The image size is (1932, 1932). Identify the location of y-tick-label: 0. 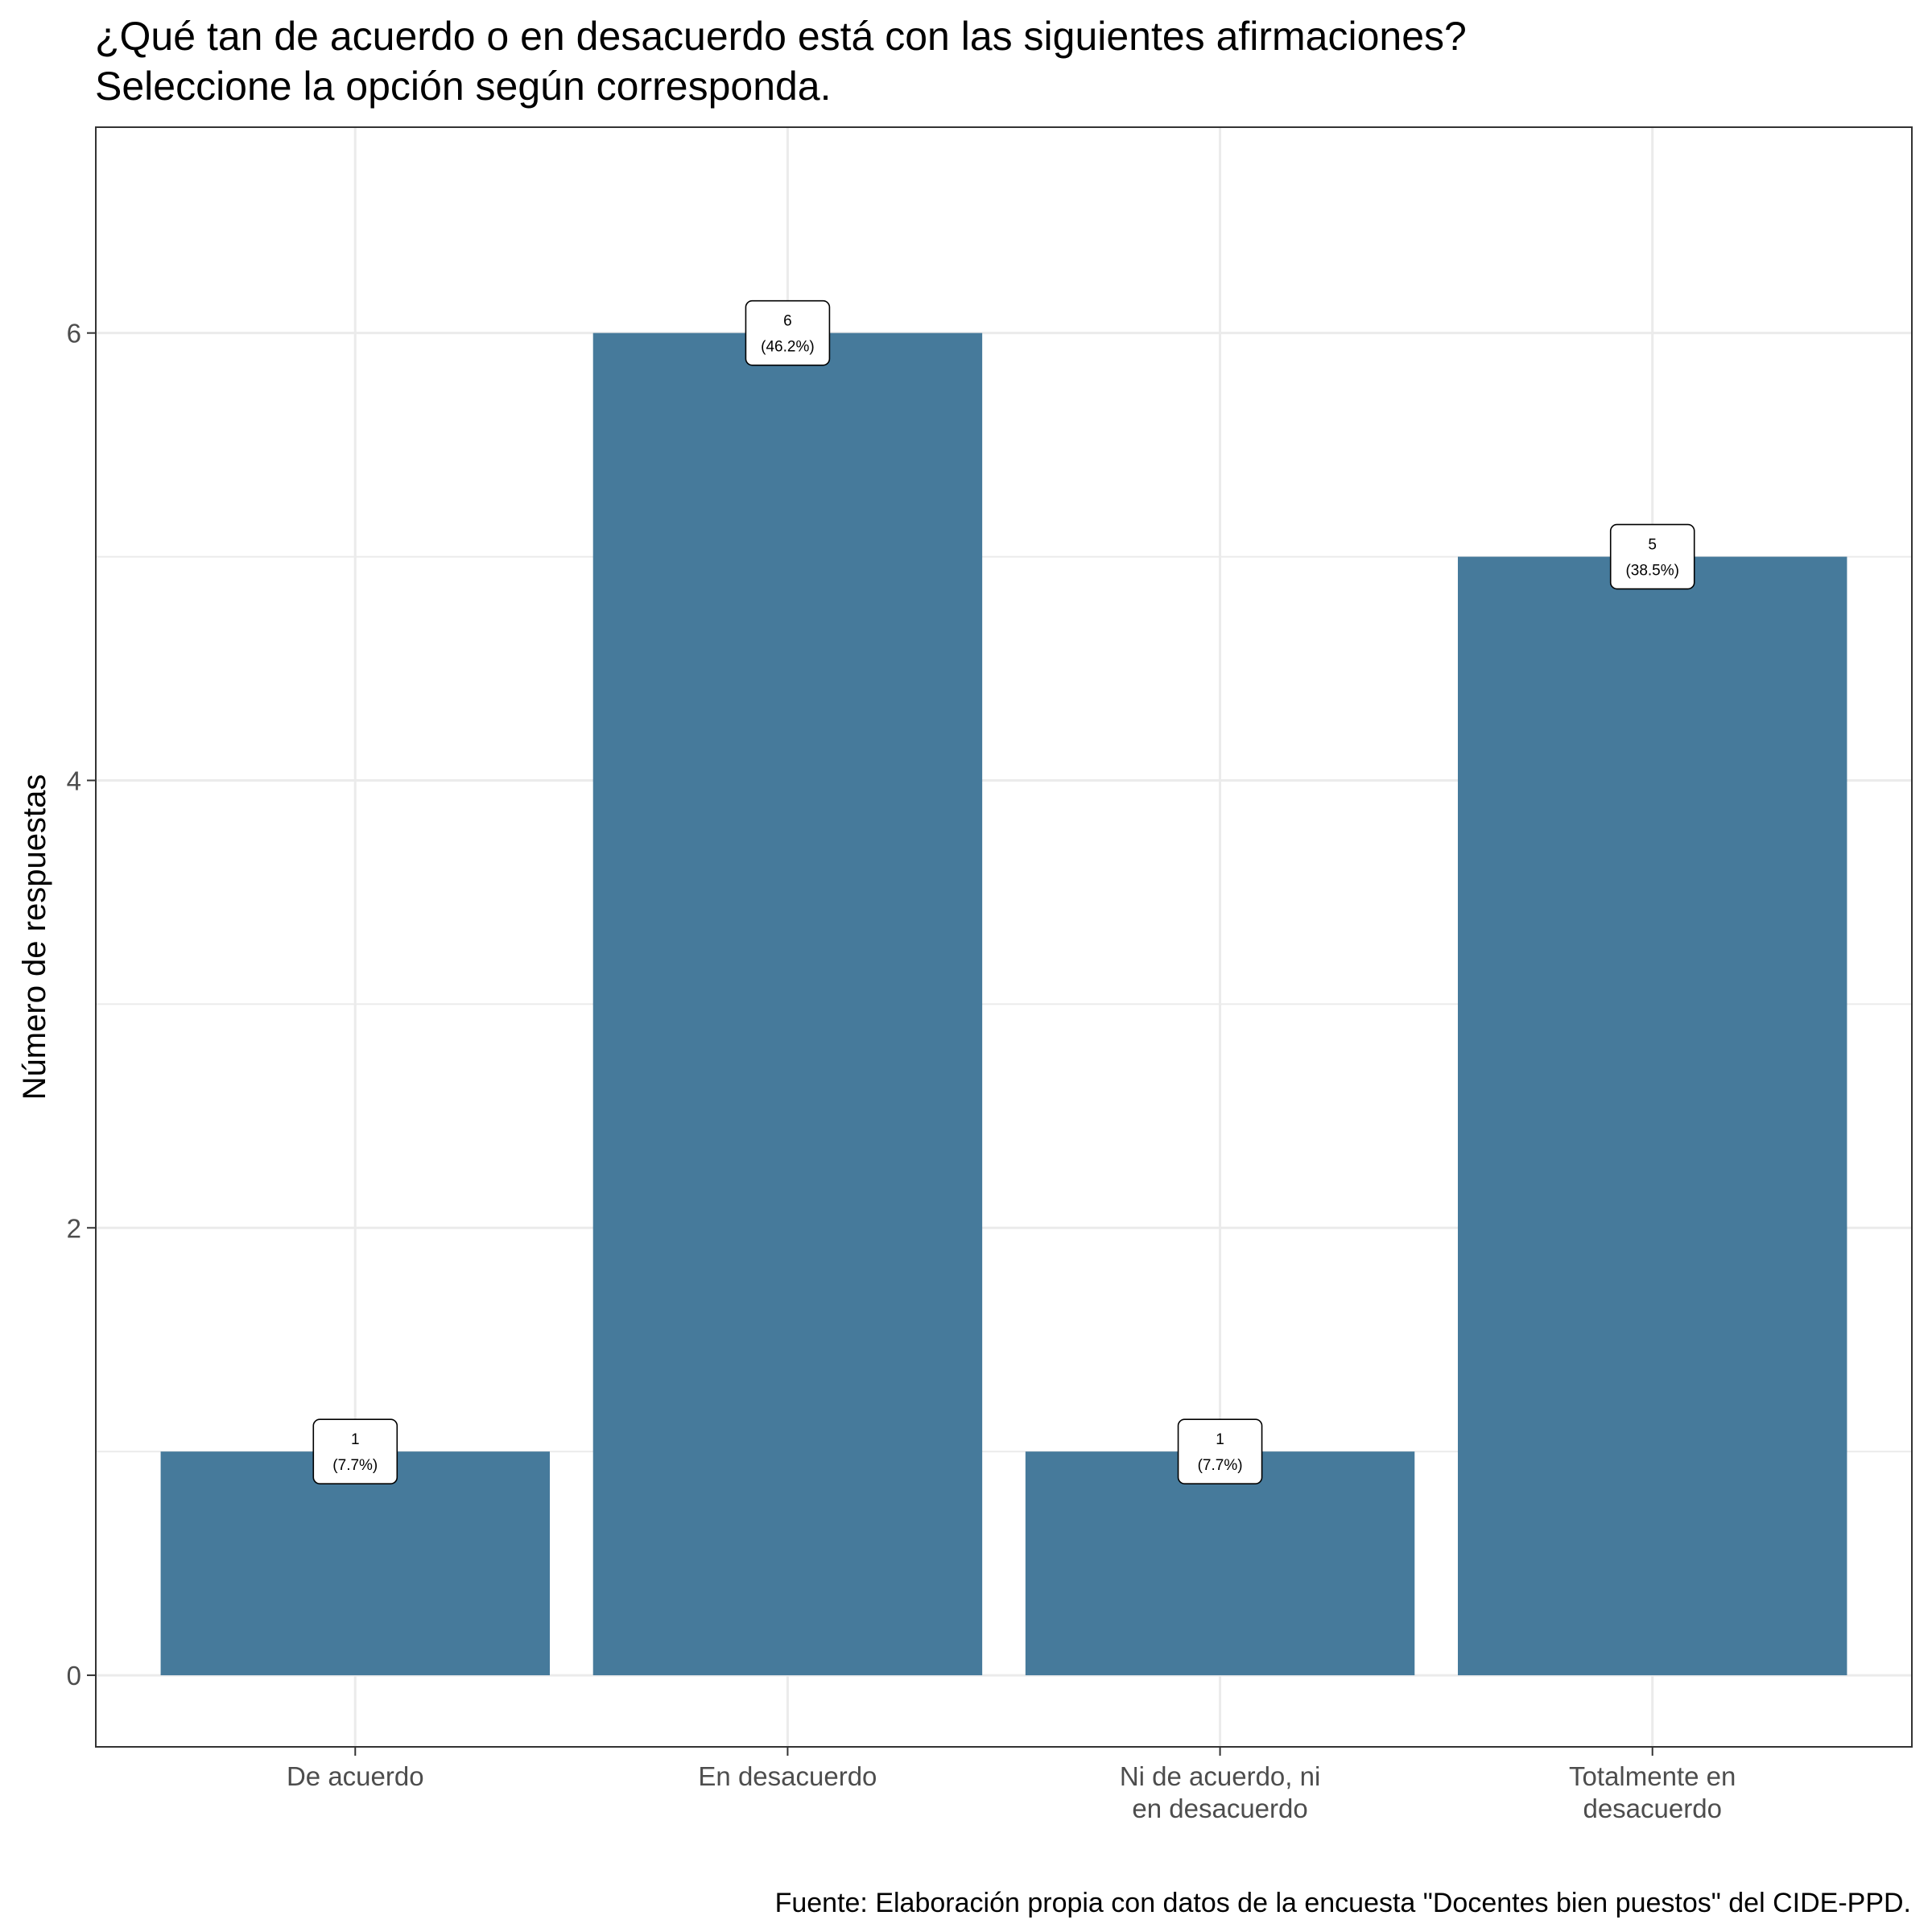
(74, 1675).